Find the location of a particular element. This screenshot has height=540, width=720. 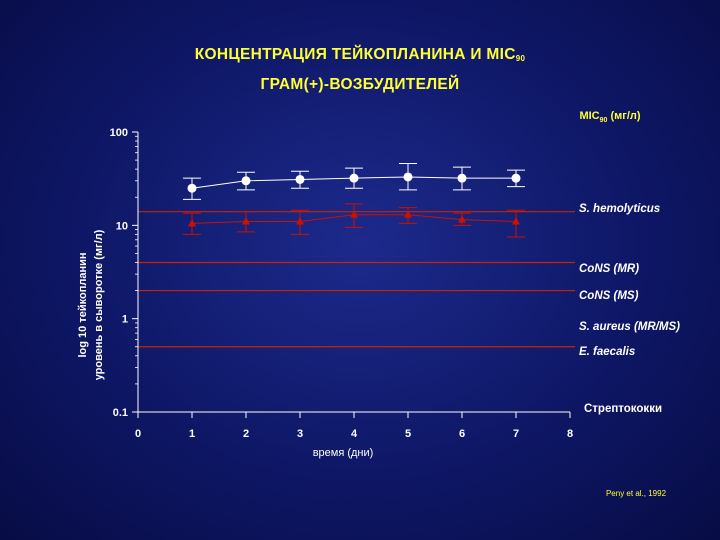

x-tick-label-3: 3 is located at coordinates (300, 434).